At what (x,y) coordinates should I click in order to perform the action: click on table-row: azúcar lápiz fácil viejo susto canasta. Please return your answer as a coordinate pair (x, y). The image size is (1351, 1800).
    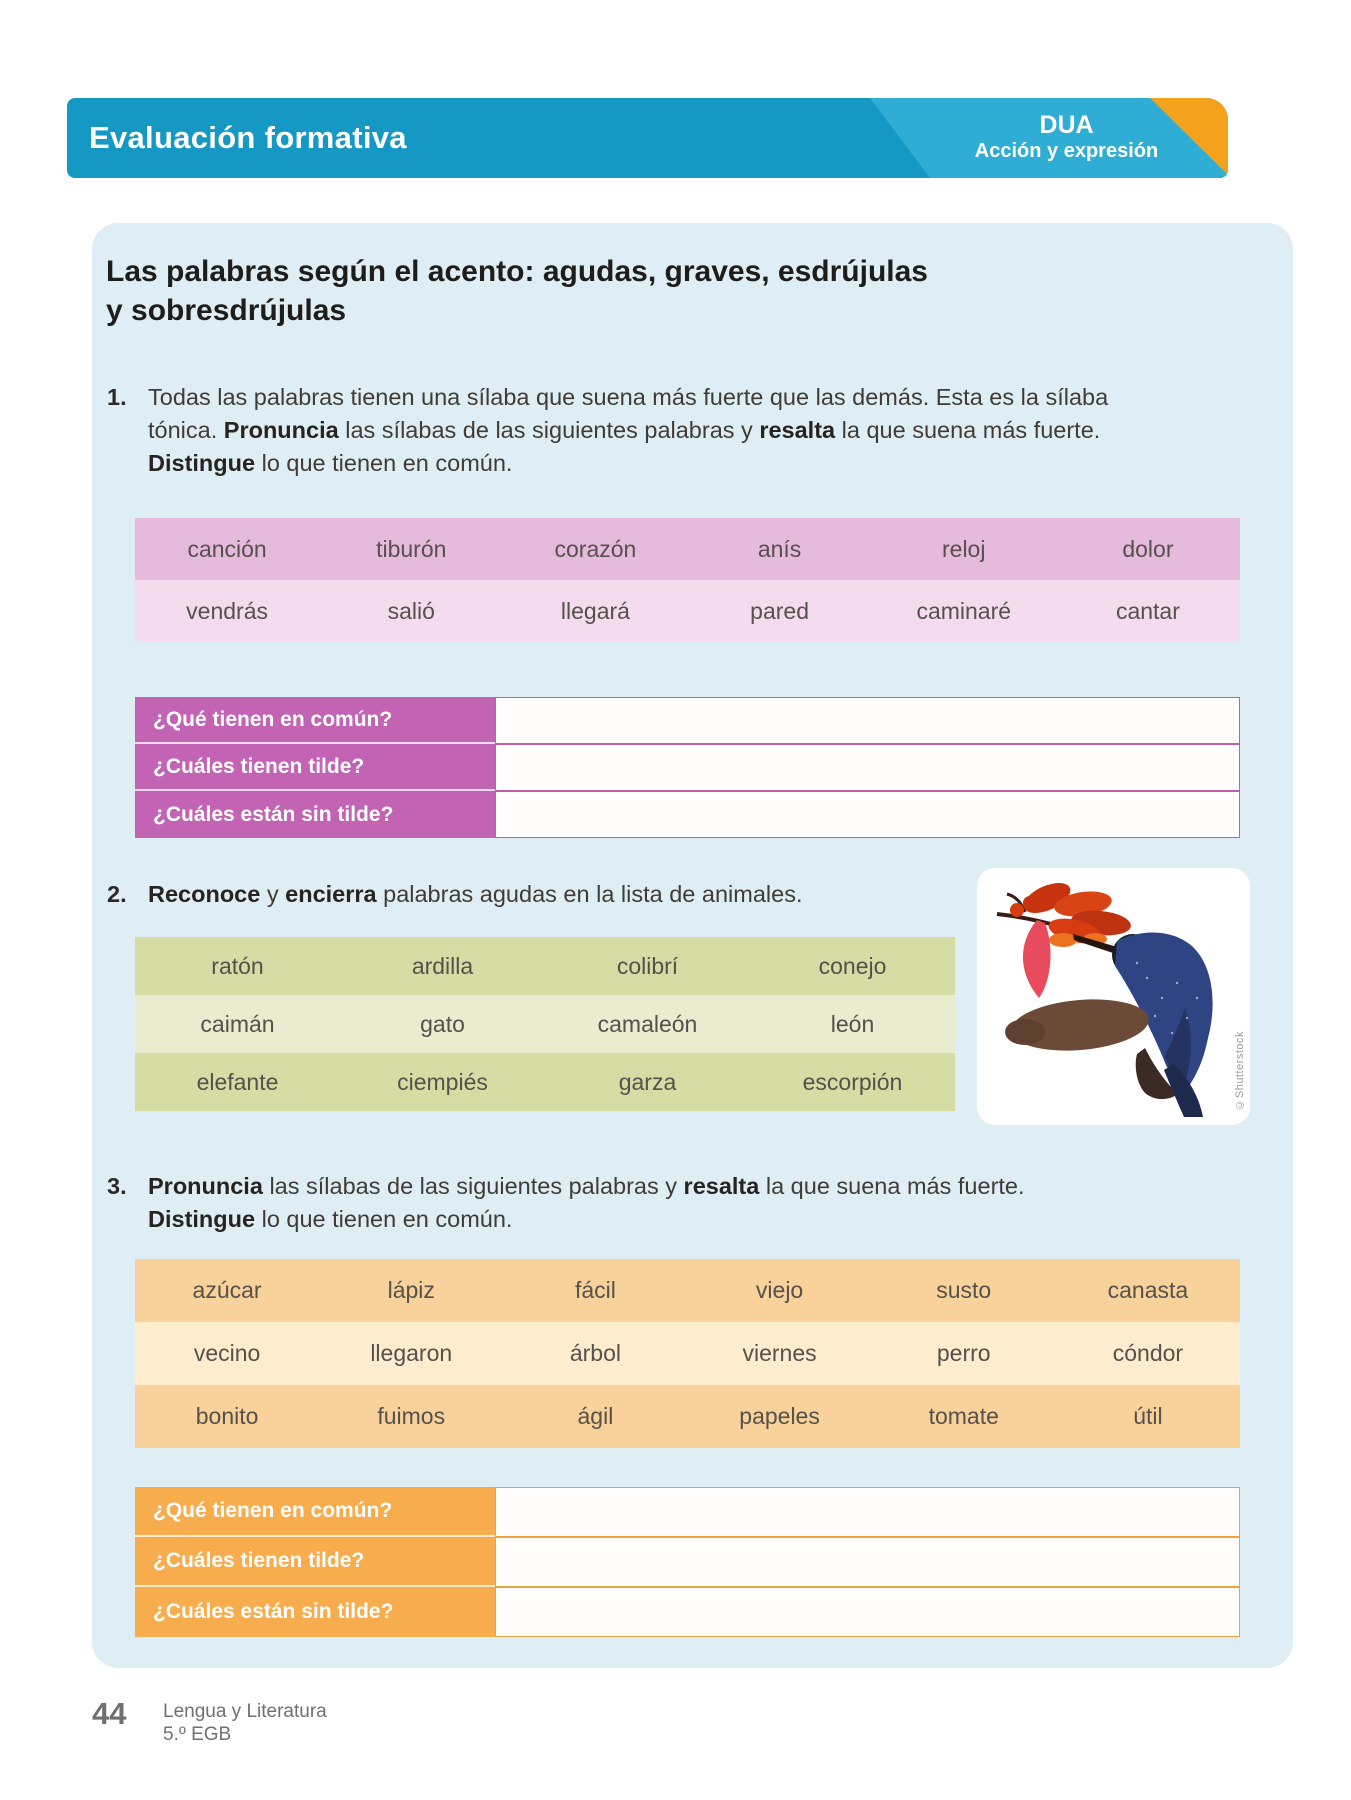
    Looking at the image, I should click on (687, 1290).